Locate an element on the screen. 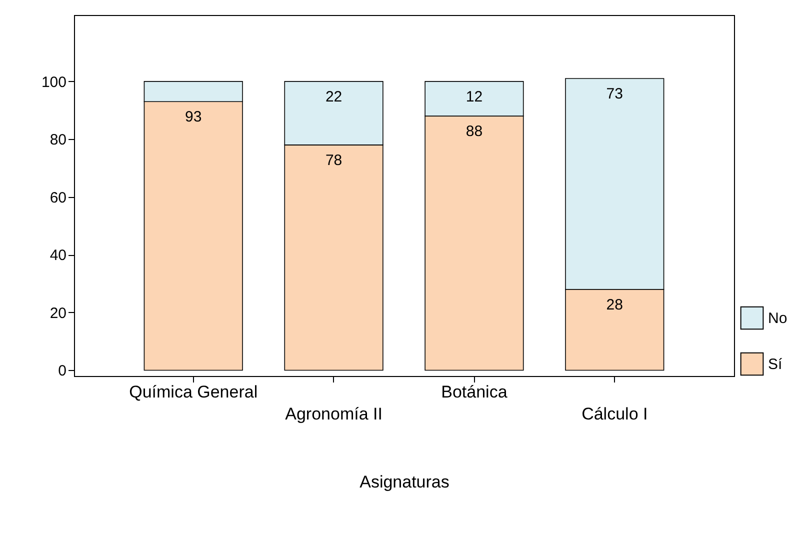 The image size is (812, 550). x-tick-label: Agronomía II is located at coordinates (333, 414).